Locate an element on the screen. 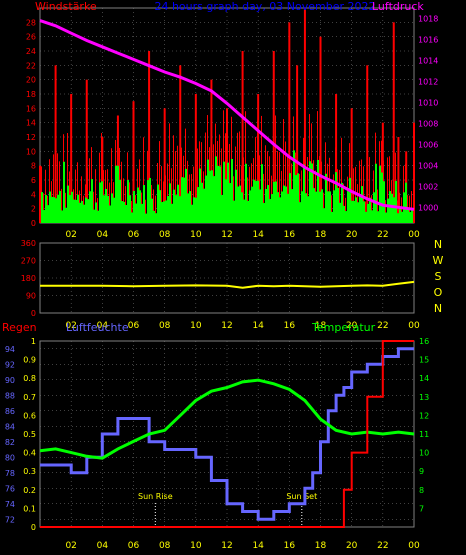 The height and width of the screenshot is (555, 466). humidity-tick-label: 92 is located at coordinates (10, 364).